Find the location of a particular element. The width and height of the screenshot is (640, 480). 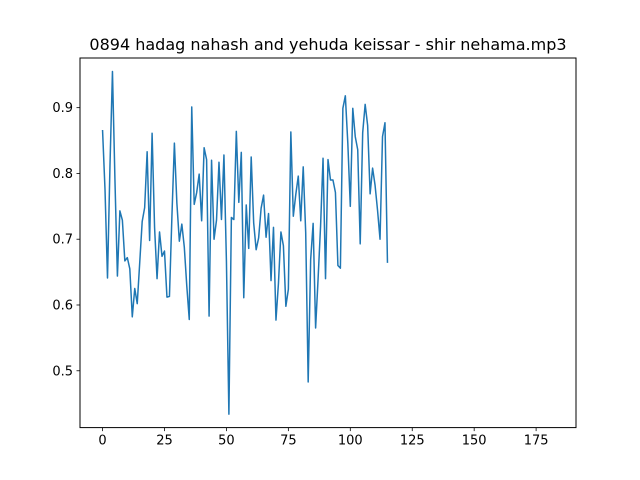

y-axis: 0.5 0.6 0.7 0.8 0.9 is located at coordinates (66, 240).